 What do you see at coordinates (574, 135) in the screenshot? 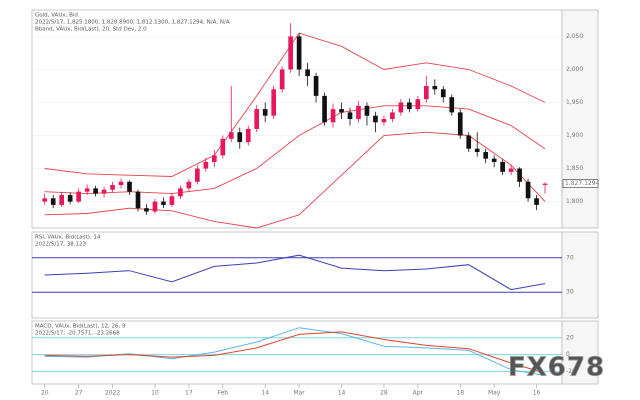
I see `y-tick-label: 1,900` at bounding box center [574, 135].